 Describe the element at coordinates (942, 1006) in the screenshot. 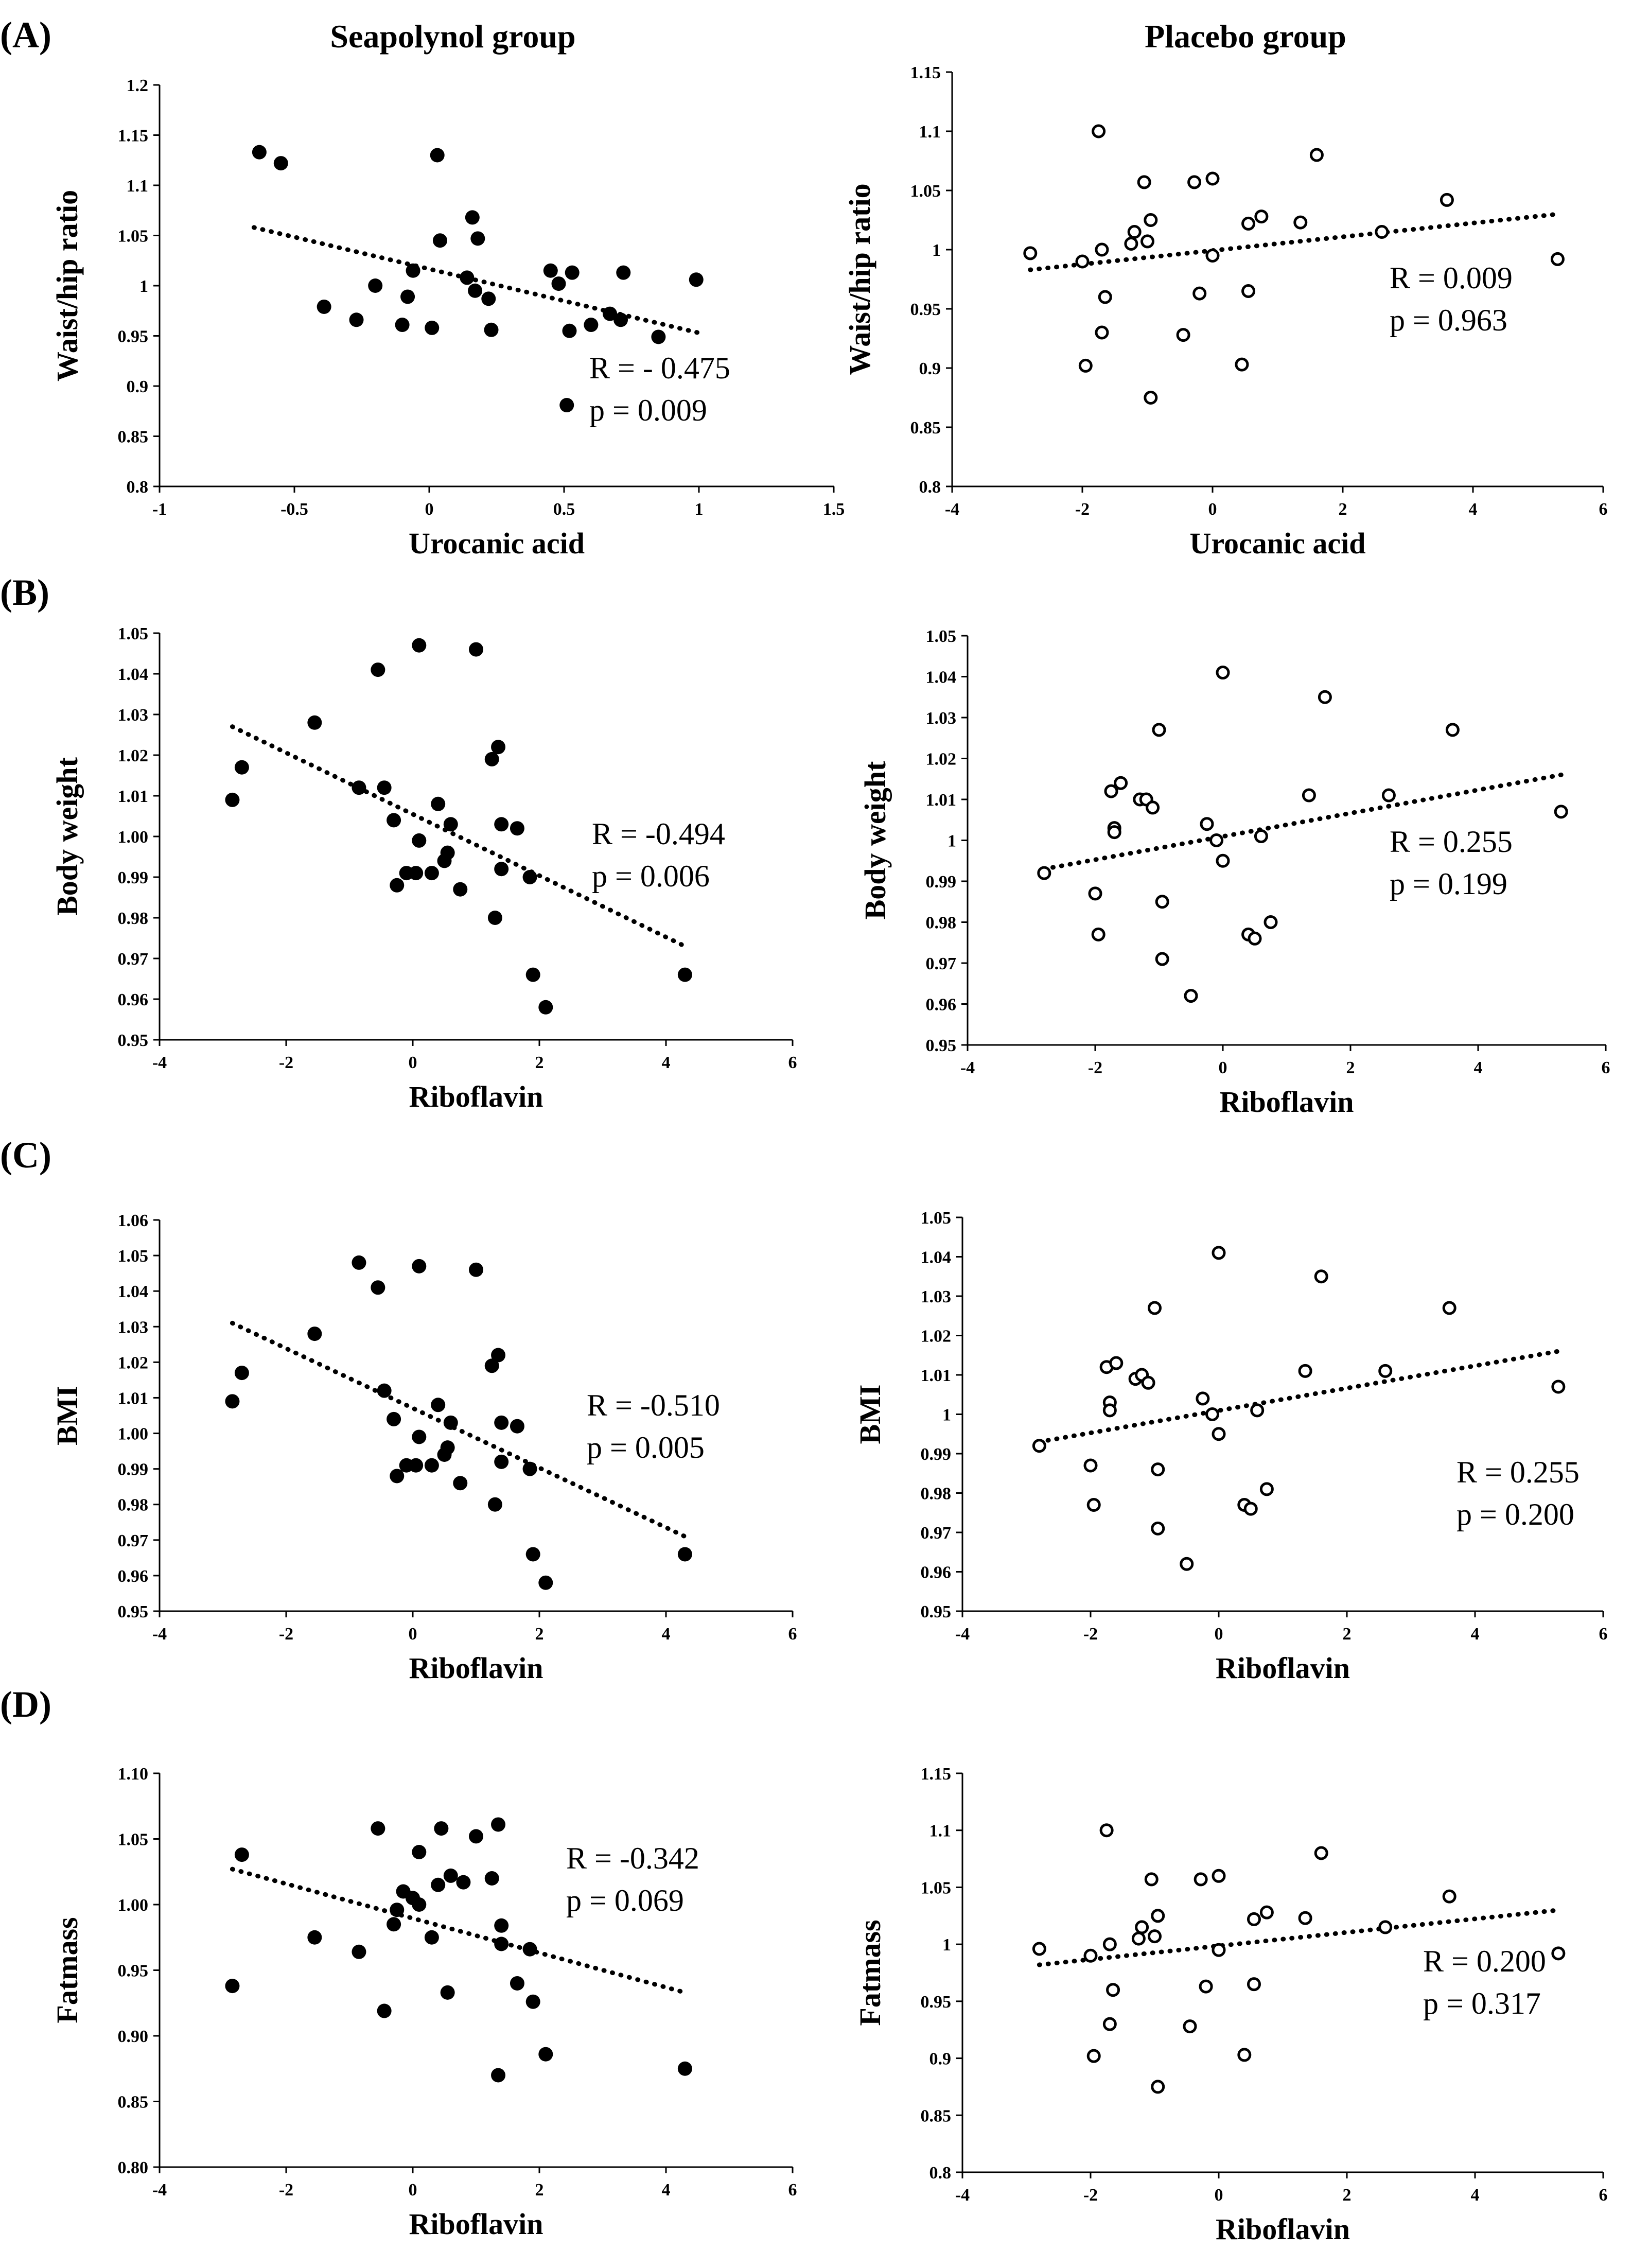

I see `y-tick-label: 0.96` at that location.